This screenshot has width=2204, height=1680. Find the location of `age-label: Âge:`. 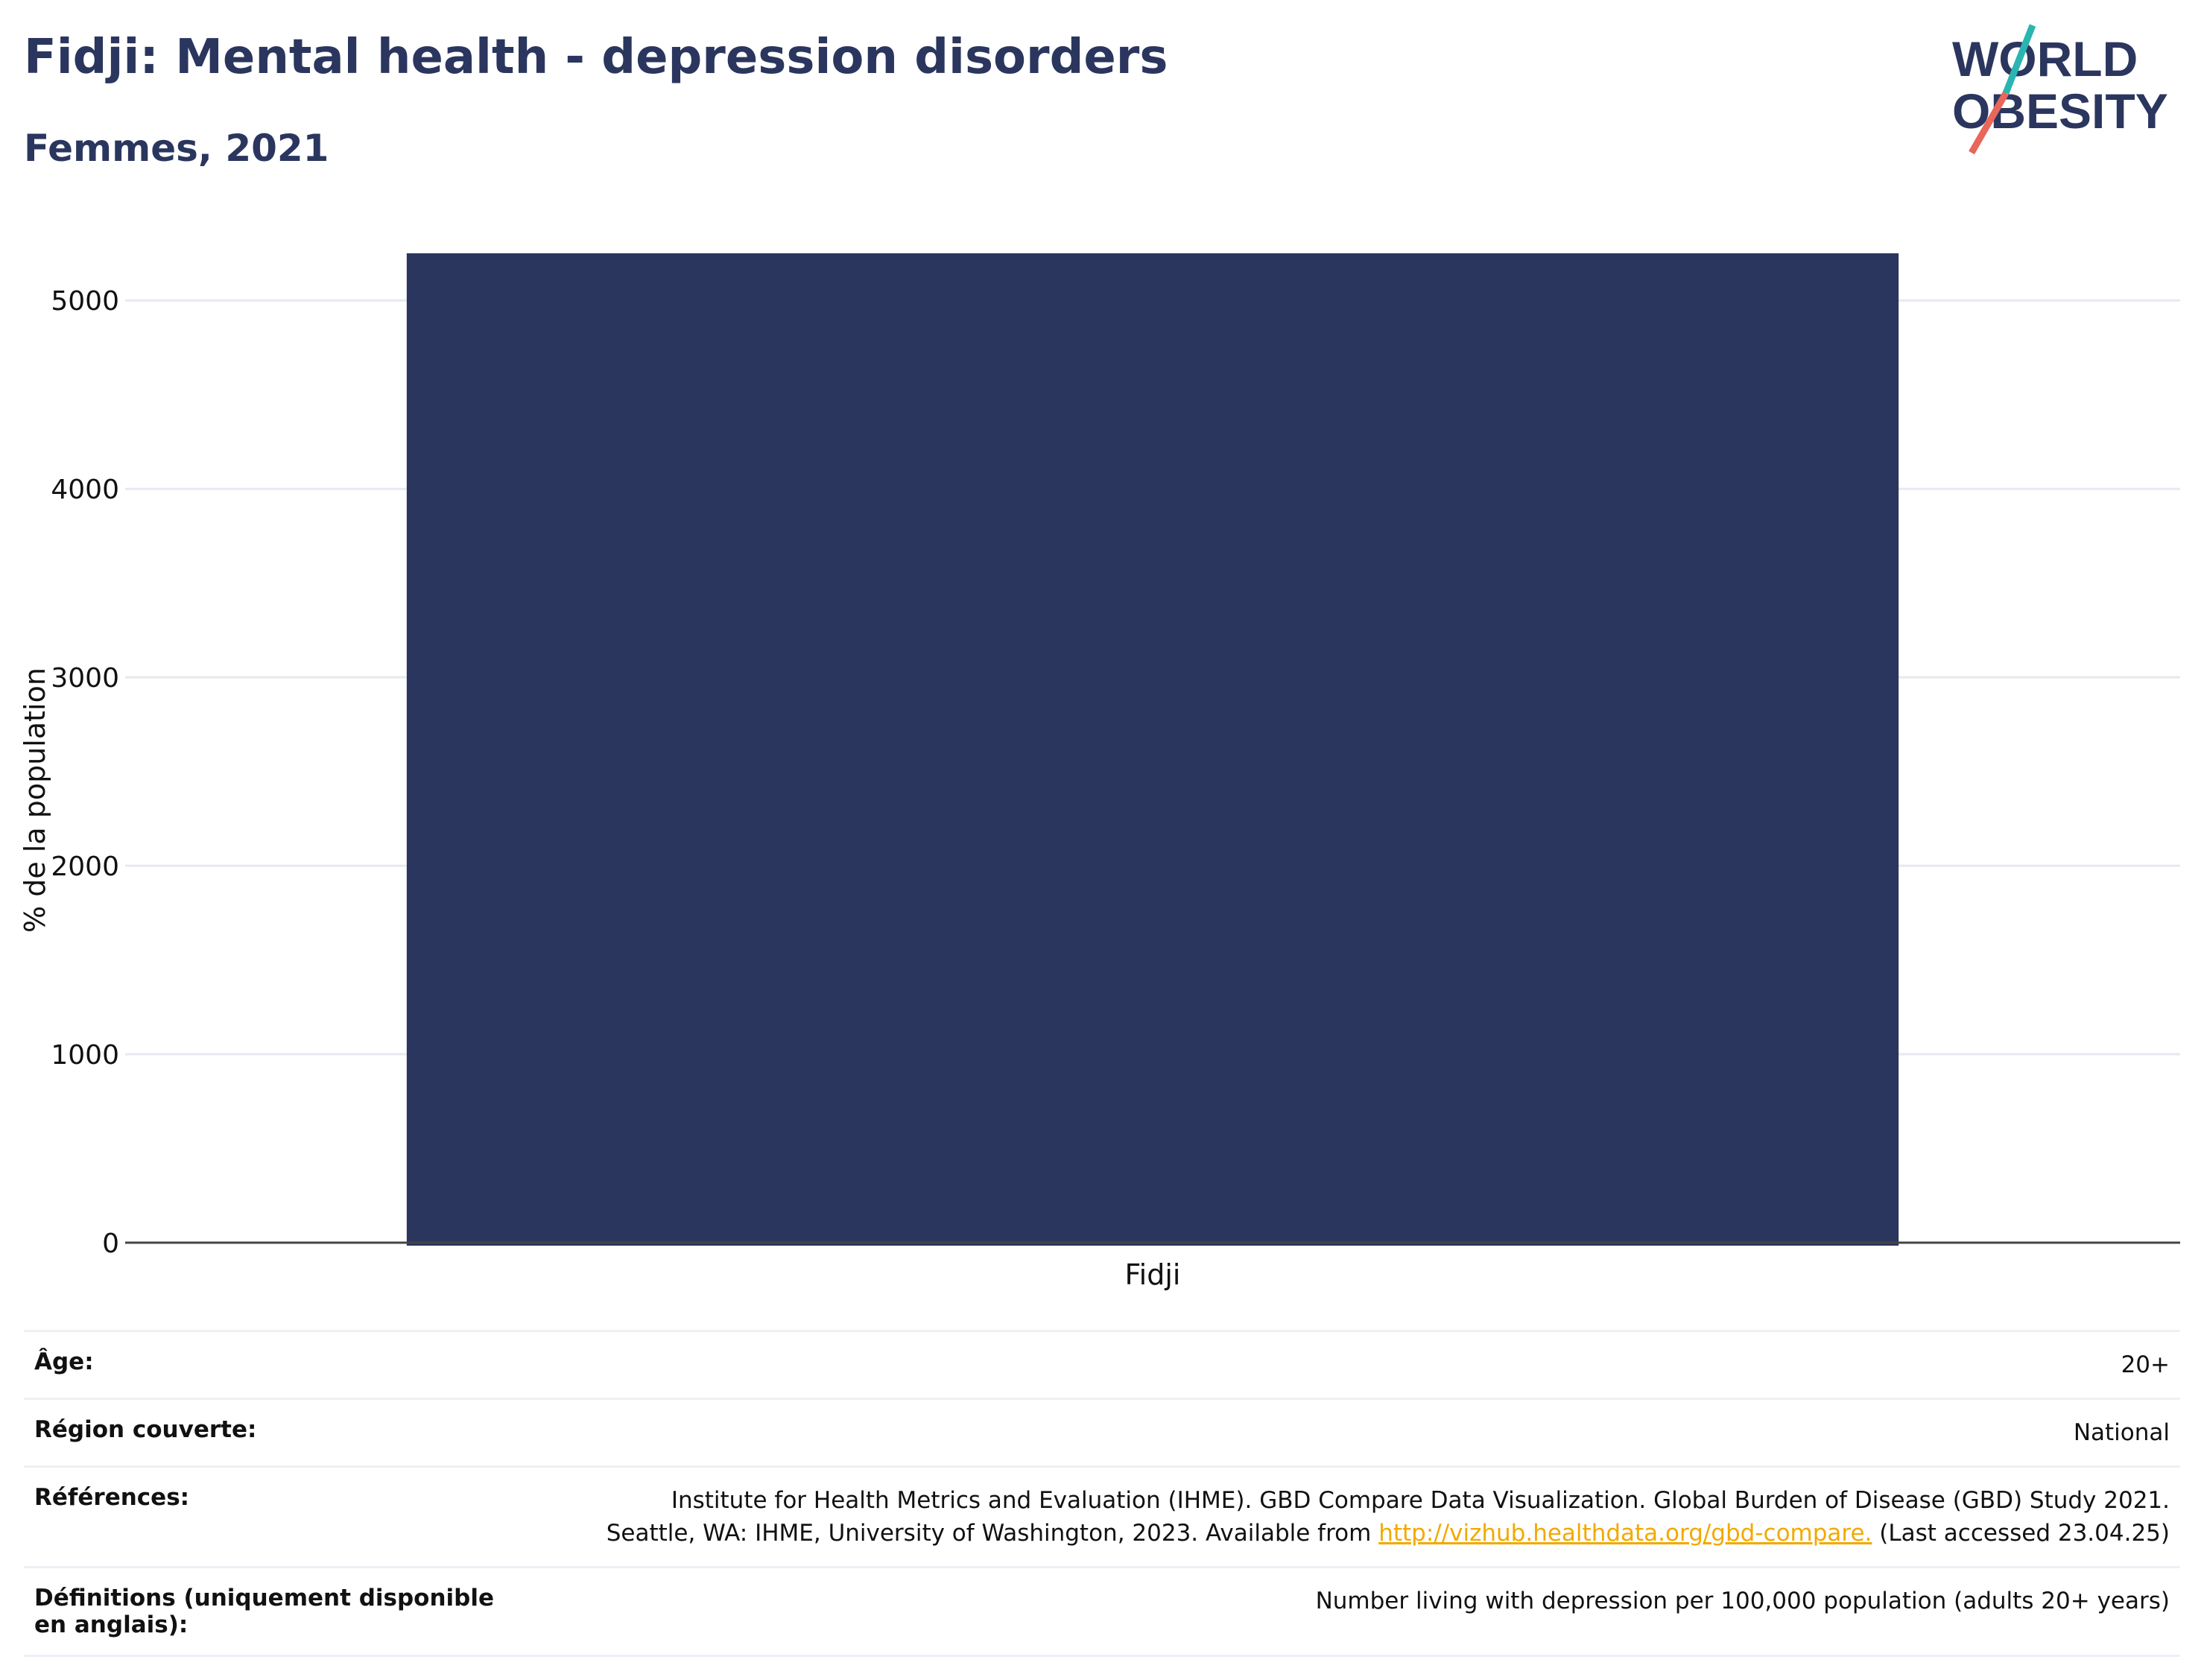

age-label: Âge: is located at coordinates (265, 1364).